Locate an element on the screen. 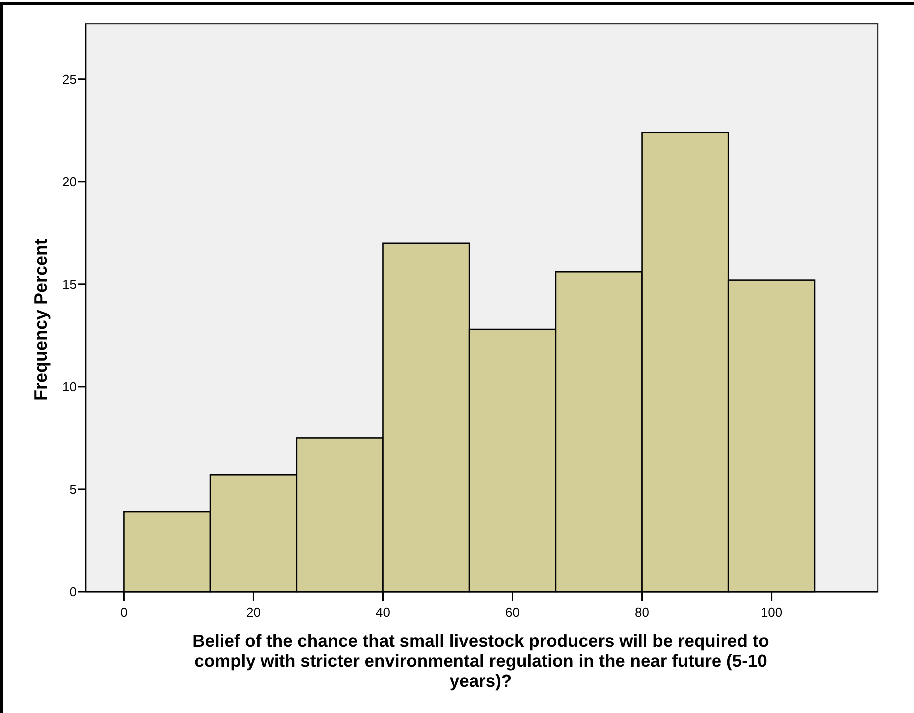 Image resolution: width=914 pixels, height=713 pixels. y-axis-title: Frequency Percent is located at coordinates (41, 320).